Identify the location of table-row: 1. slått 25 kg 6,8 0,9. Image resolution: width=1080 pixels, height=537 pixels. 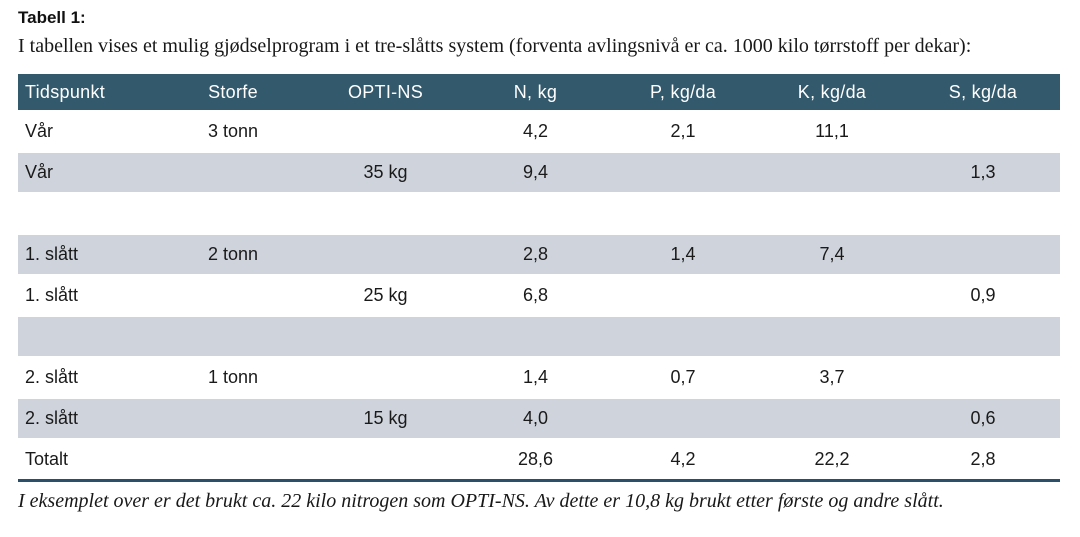
(539, 295).